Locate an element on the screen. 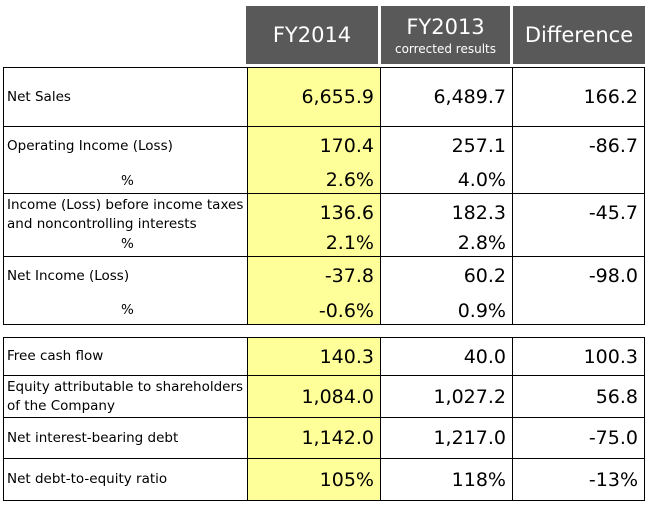 This screenshot has height=507, width=650. cell-fy2014-free-cash-flow: 140.3 is located at coordinates (314, 356).